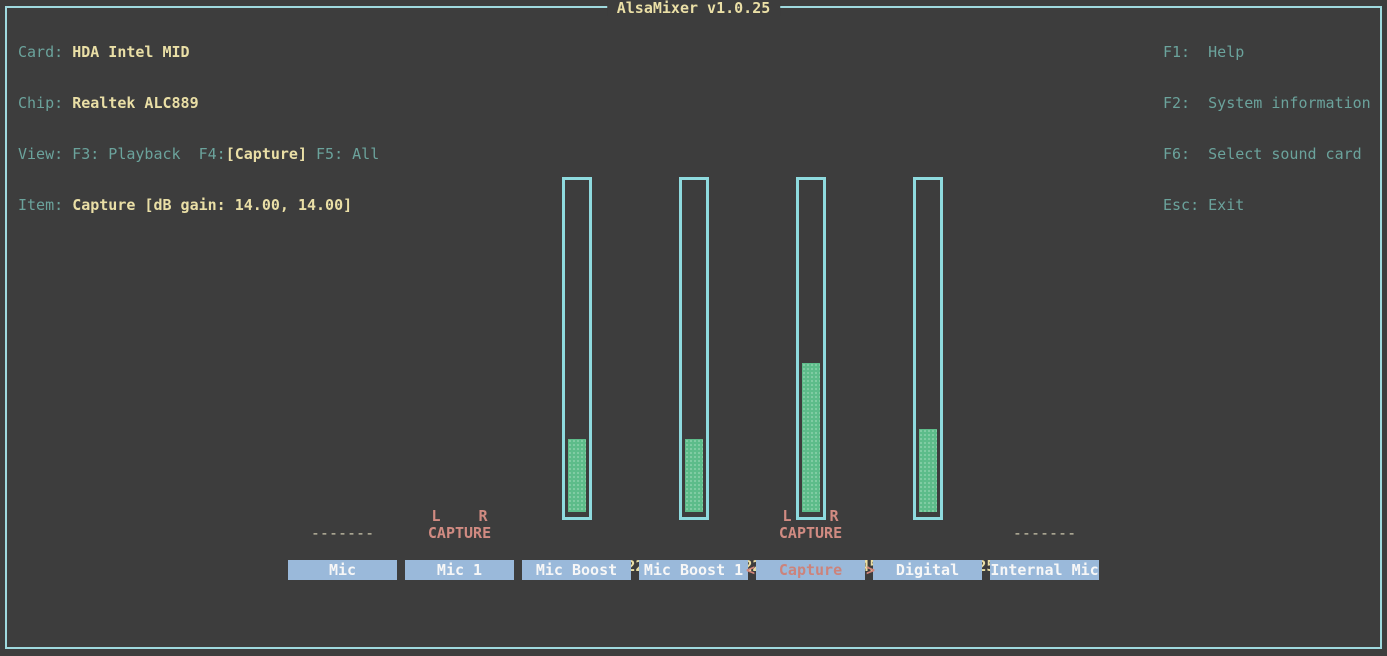 The height and width of the screenshot is (656, 1387). Describe the element at coordinates (810, 348) in the screenshot. I see `volume-bar-capture` at that location.